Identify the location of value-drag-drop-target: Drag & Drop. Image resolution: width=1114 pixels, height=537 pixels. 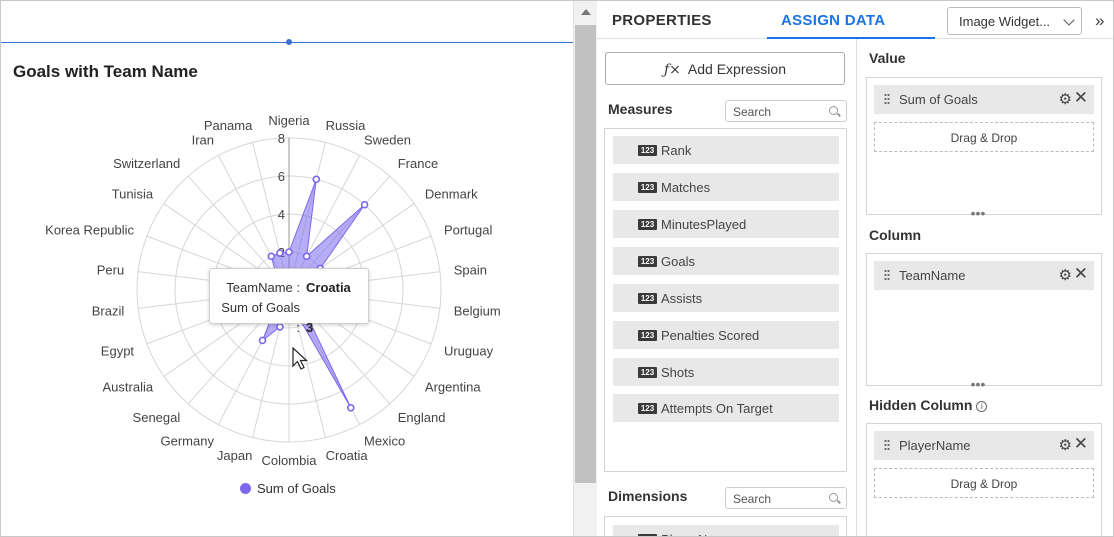
(984, 137).